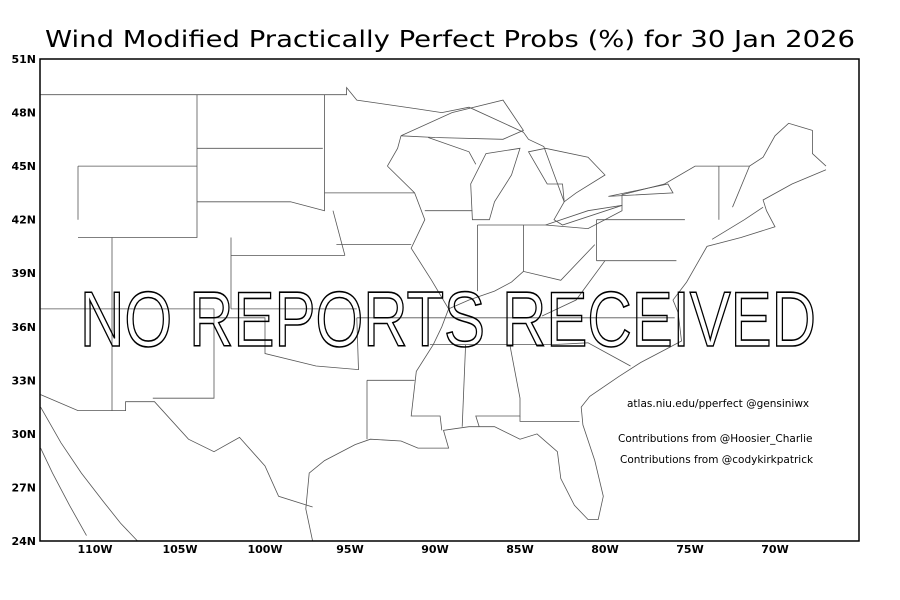  I want to click on credit-contributor-2: Contributions from @codykirkpatrick, so click(717, 460).